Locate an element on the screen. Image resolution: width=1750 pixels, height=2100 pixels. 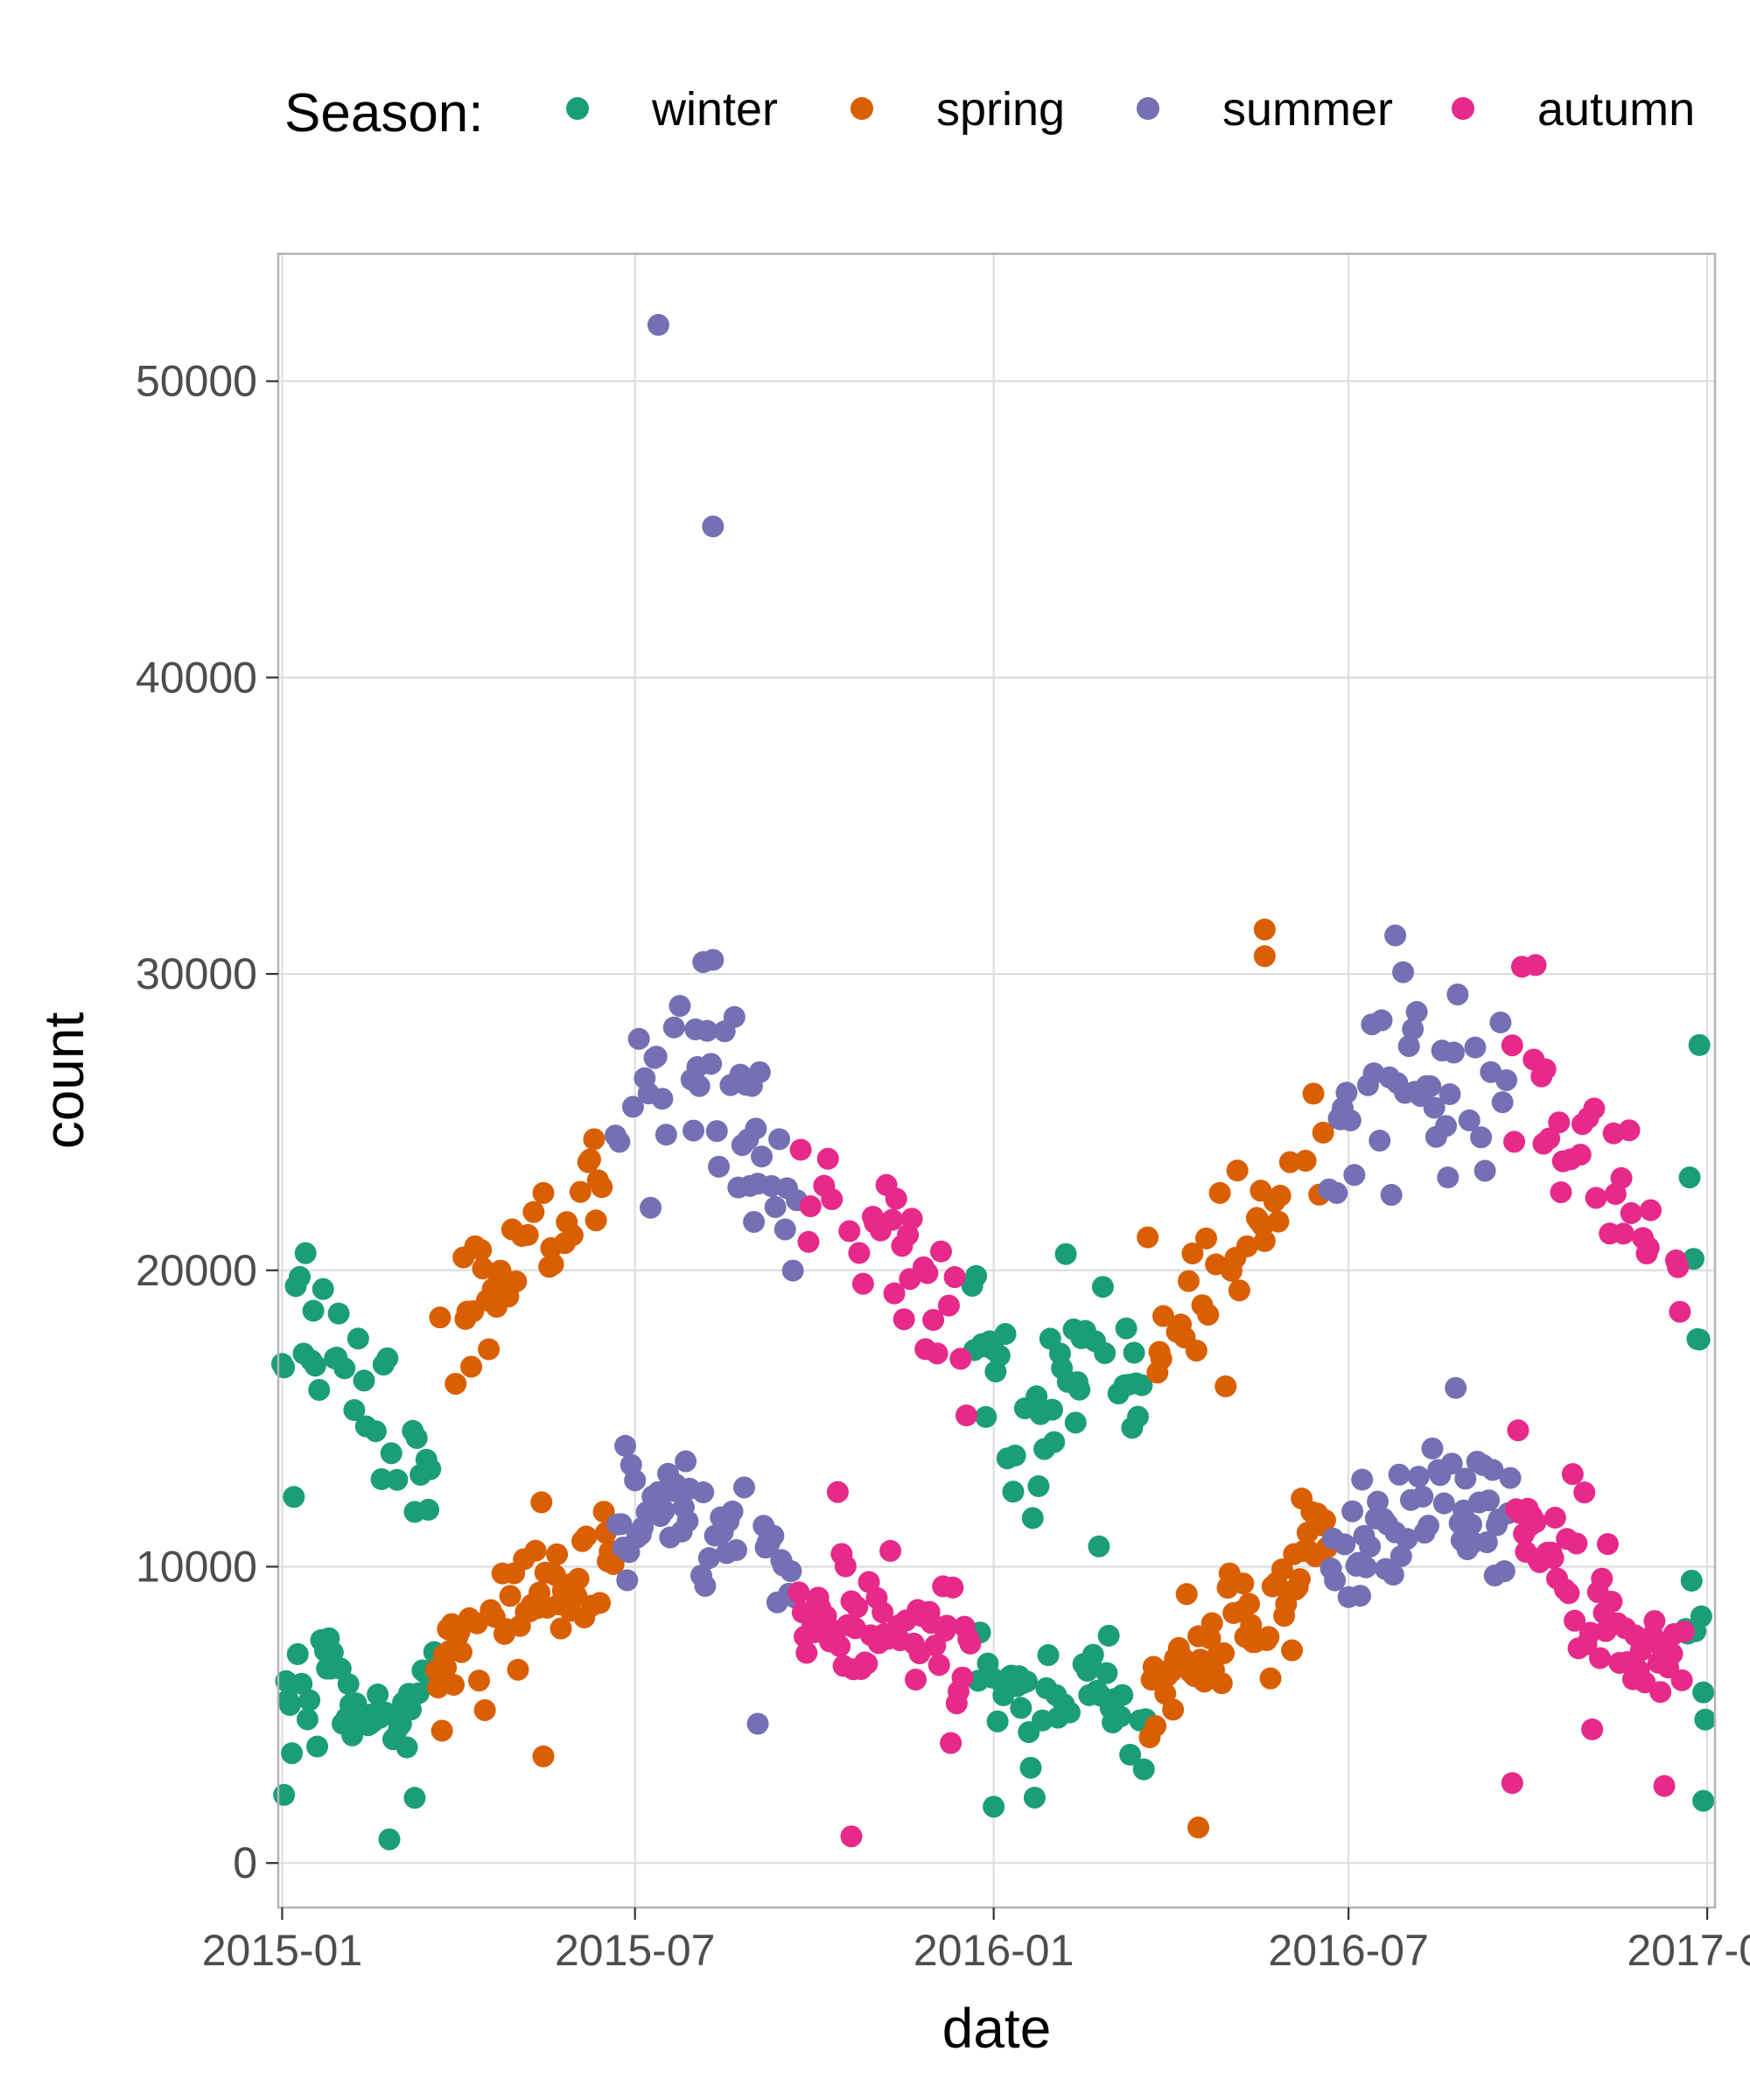
x-tick-label: 2017-01 is located at coordinates (1688, 1950).